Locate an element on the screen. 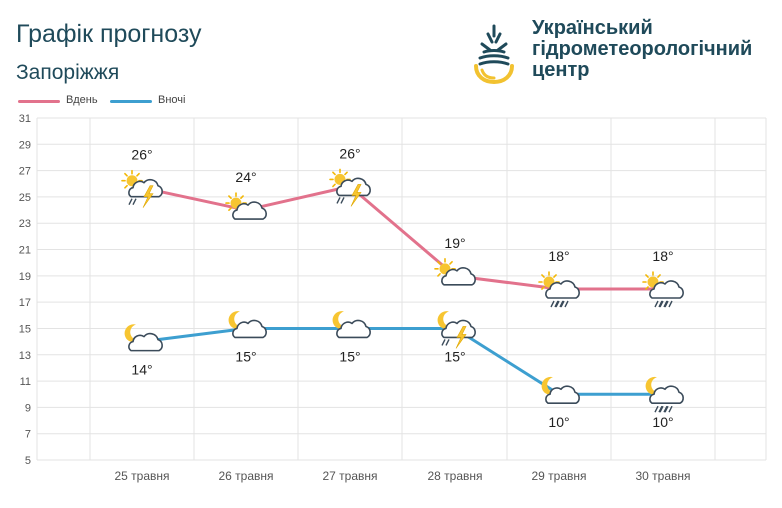  x-tick-label: 29 травня is located at coordinates (558, 476).